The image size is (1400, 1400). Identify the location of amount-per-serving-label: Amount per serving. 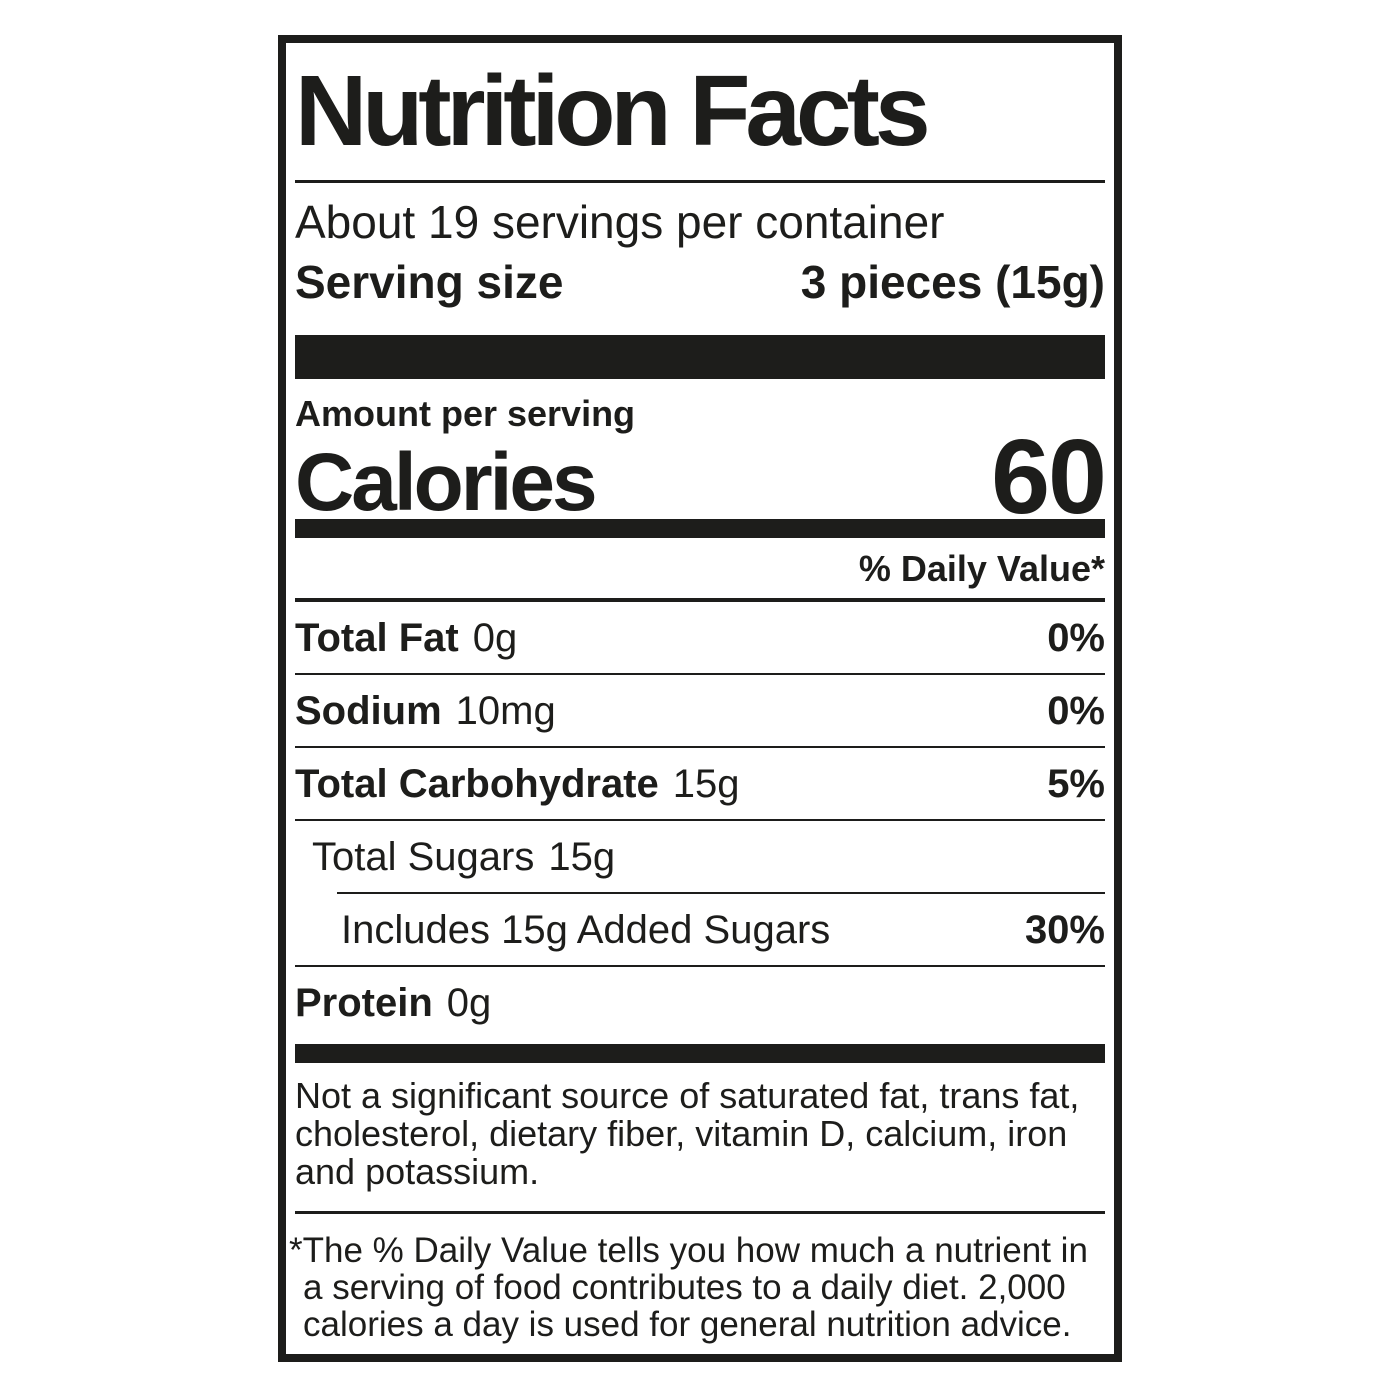
(465, 413).